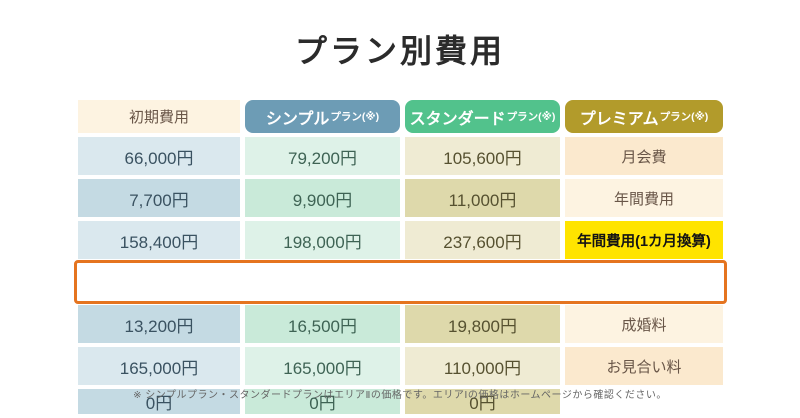 Image resolution: width=800 pixels, height=418 pixels. What do you see at coordinates (482, 401) in the screenshot?
I see `cell-matchmaking-fee-premium: 0円` at bounding box center [482, 401].